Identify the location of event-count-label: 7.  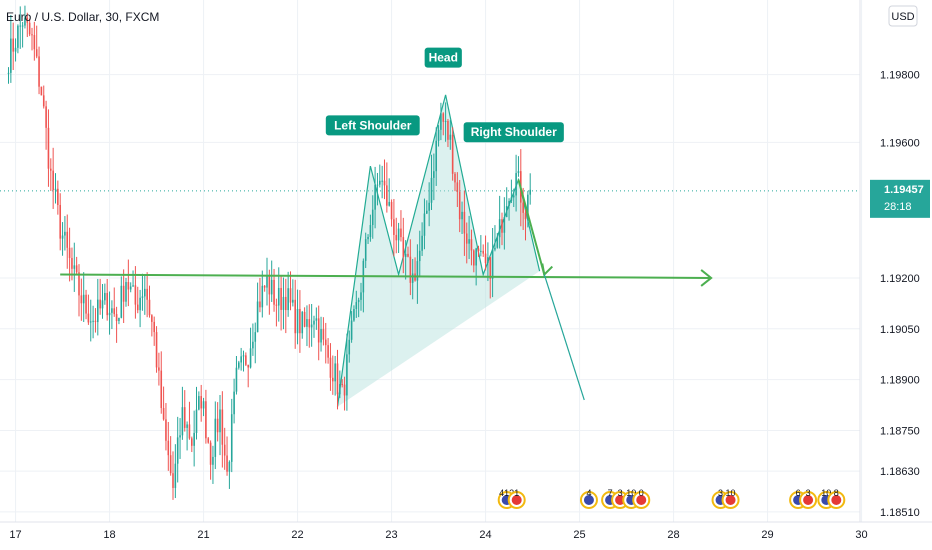
(610, 493).